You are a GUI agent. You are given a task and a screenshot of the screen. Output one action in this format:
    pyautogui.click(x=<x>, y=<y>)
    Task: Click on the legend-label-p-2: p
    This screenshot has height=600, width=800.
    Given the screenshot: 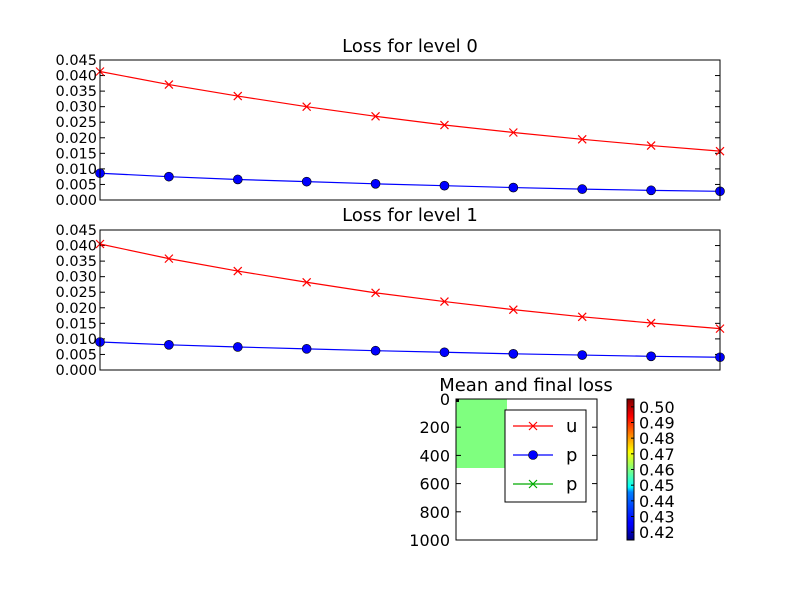 What is the action you would take?
    pyautogui.click(x=571, y=484)
    